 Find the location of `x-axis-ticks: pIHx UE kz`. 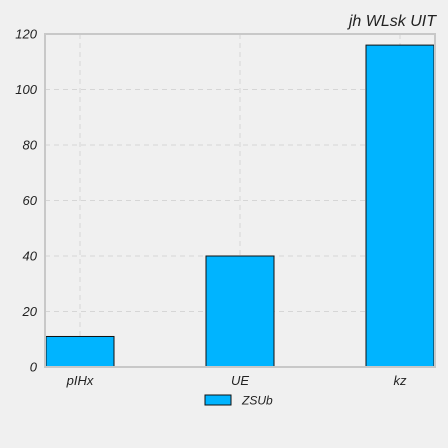

x-axis-ticks: pIHx UE kz is located at coordinates (236, 380).